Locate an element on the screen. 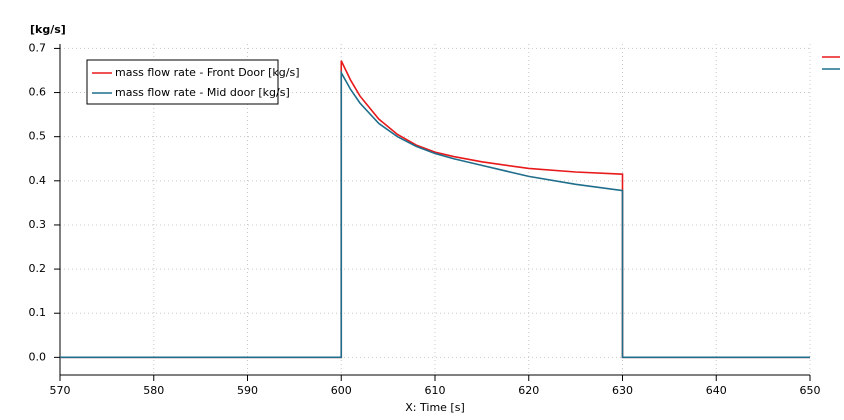 This screenshot has height=420, width=844. legend-label: mass flow rate - Mid door [kg/s] is located at coordinates (202, 92).